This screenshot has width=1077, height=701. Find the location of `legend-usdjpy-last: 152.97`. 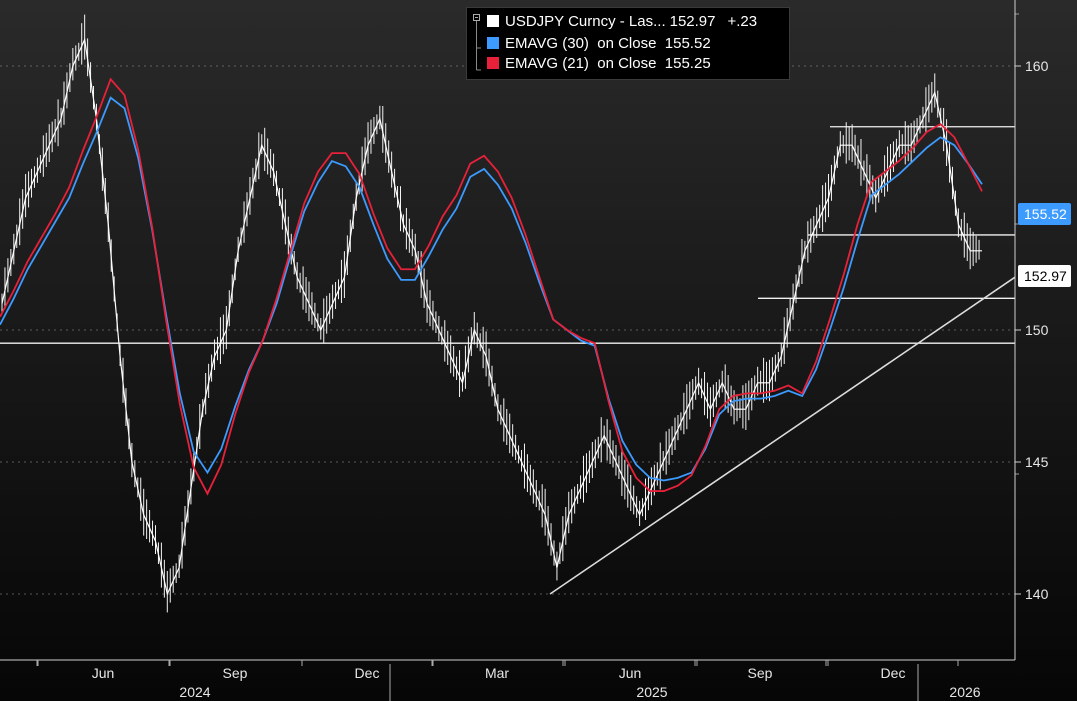

legend-usdjpy-last: 152.97 is located at coordinates (692, 21).